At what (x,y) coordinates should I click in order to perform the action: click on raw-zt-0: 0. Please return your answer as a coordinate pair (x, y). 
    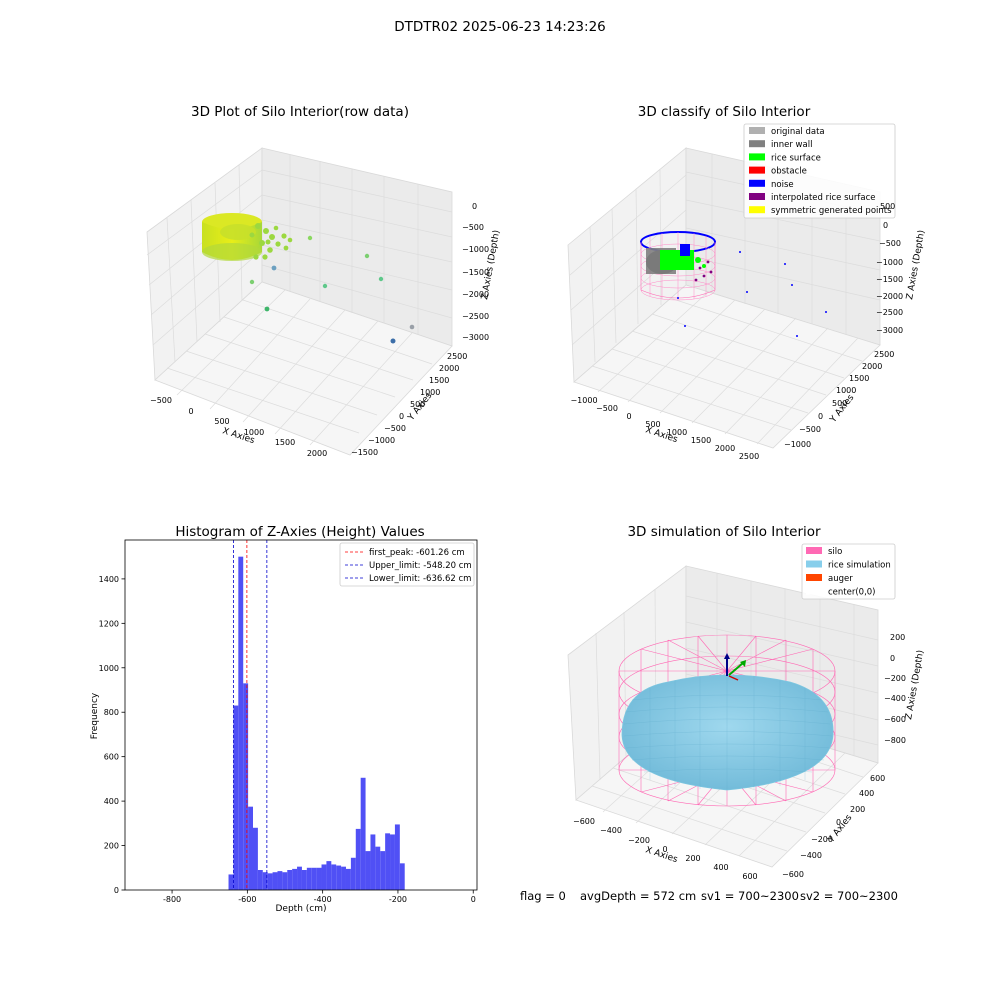
    Looking at the image, I should click on (474, 206).